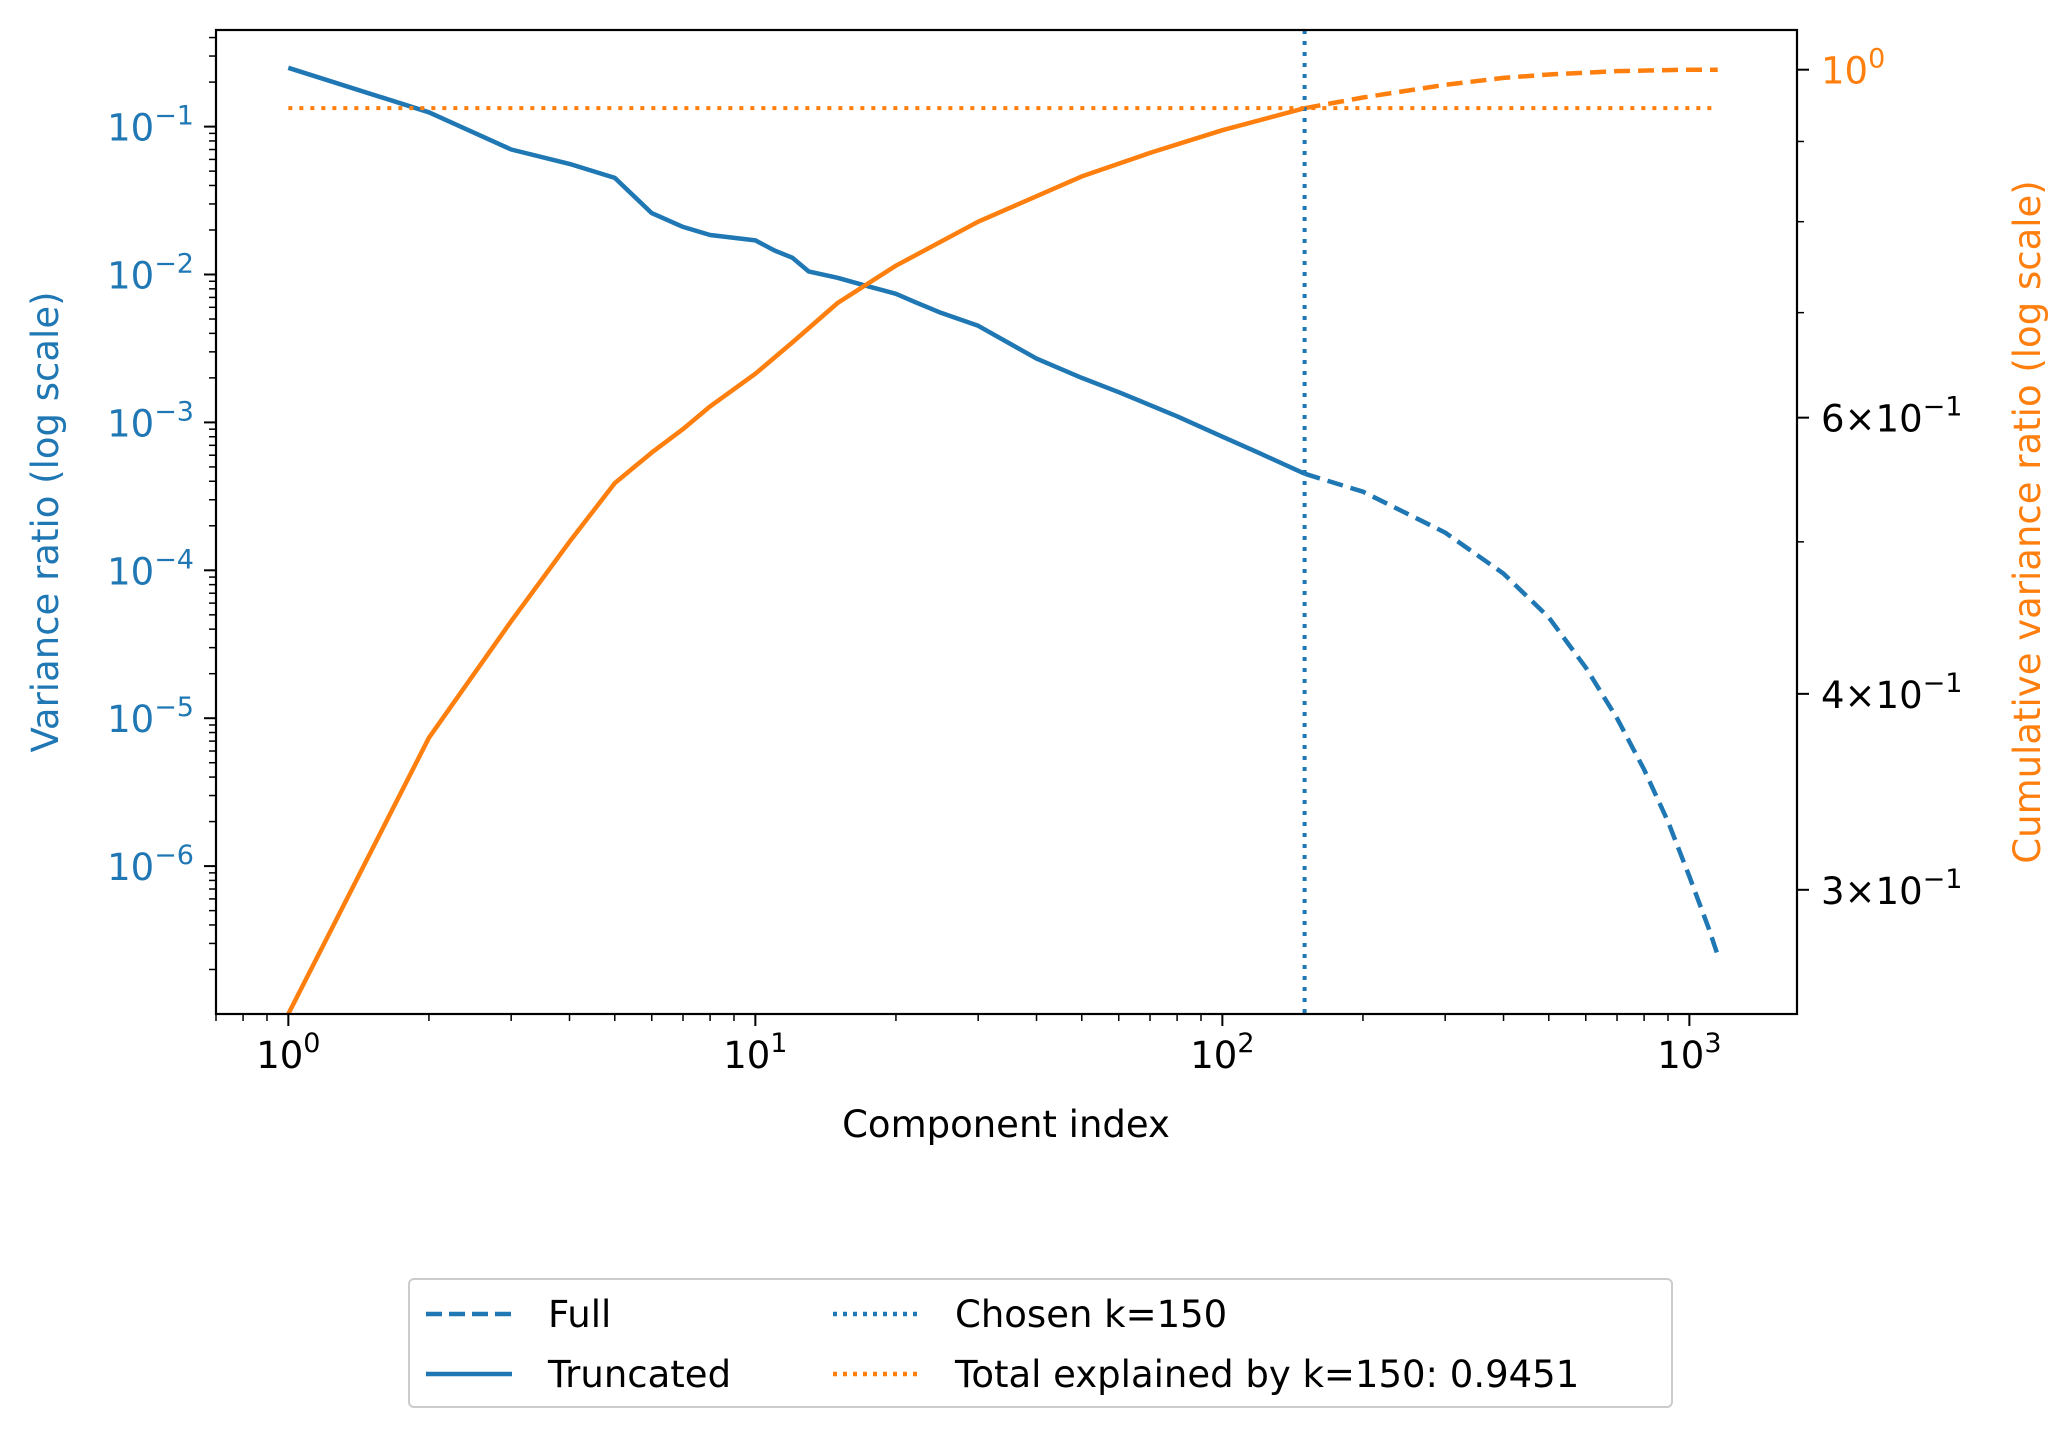 The height and width of the screenshot is (1434, 2067). Describe the element at coordinates (288, 1052) in the screenshot. I see `x-tick-label: 10⁰` at that location.